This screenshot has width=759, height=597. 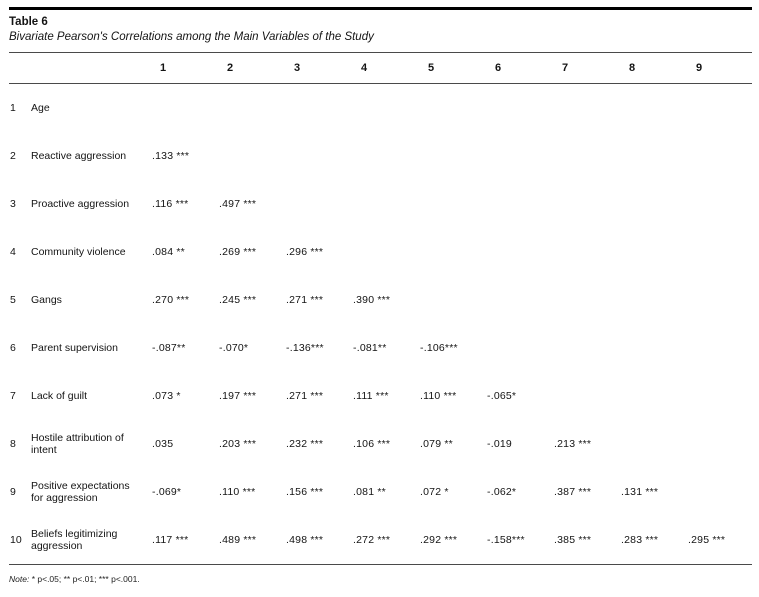 I want to click on correlation-value: .117 ***, so click(x=170, y=539).